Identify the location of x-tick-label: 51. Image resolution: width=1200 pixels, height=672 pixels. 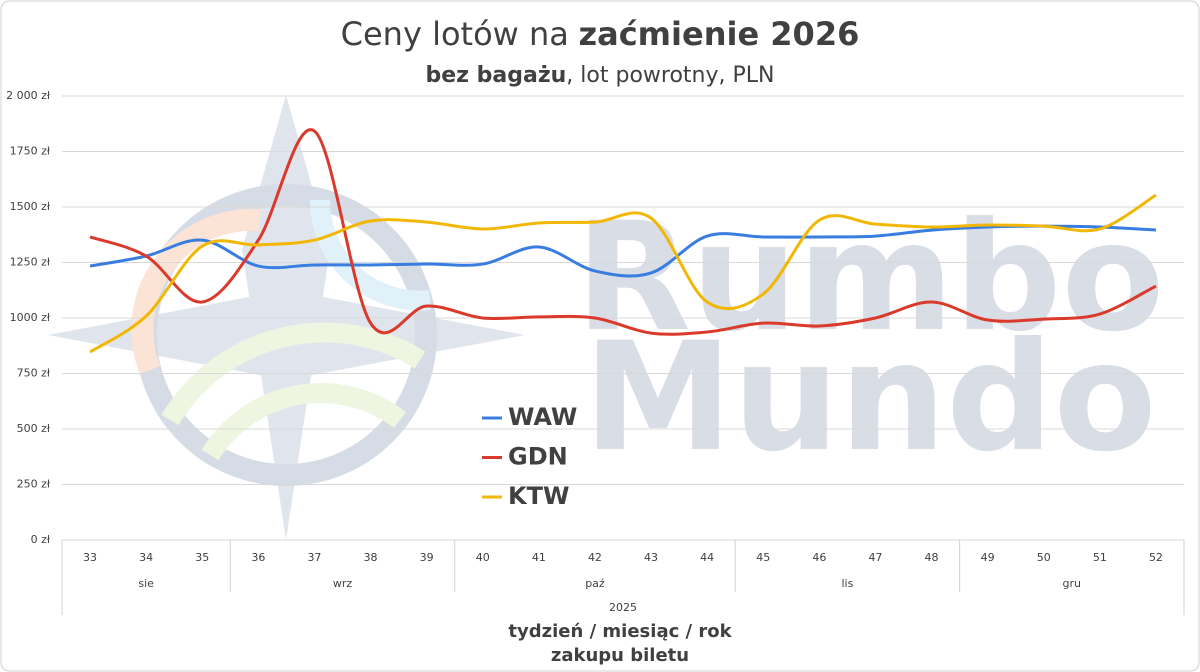
(1100, 557).